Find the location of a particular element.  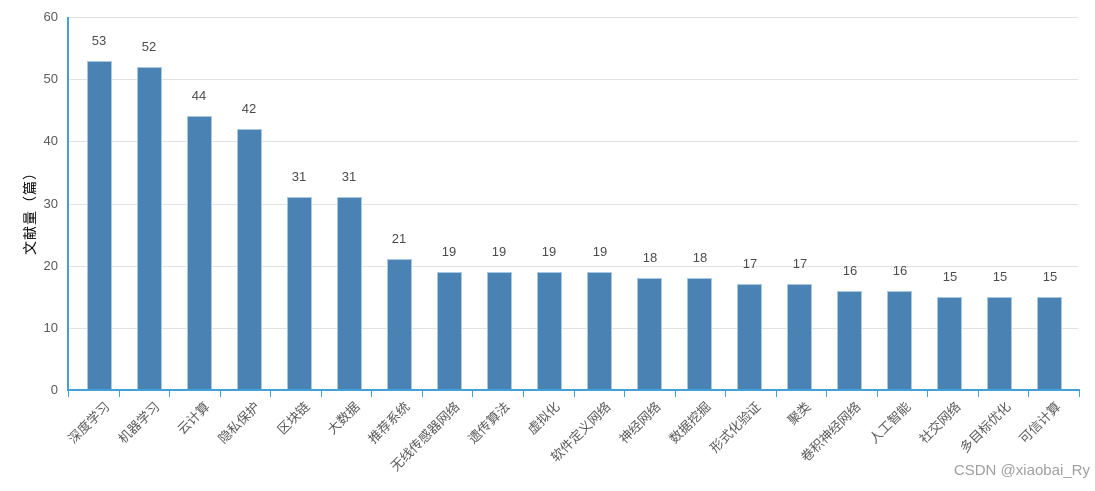

y-tick-label: 20 is located at coordinates (50, 265).